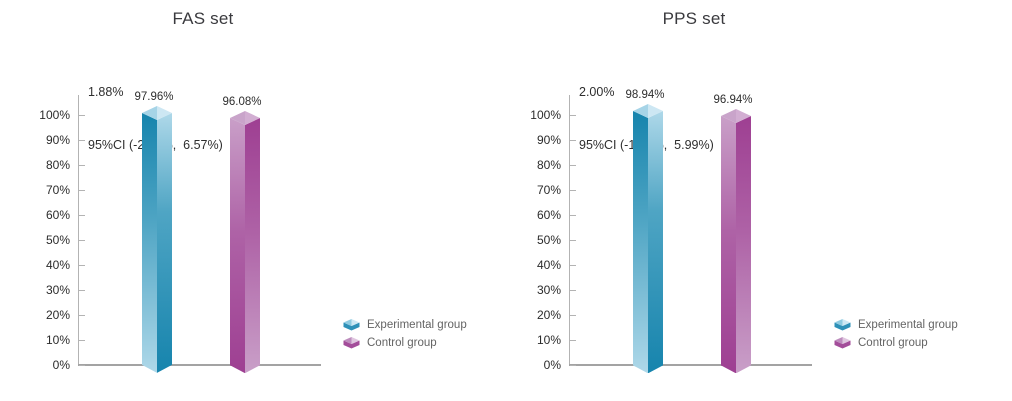 The width and height of the screenshot is (1012, 401). Describe the element at coordinates (154, 97) in the screenshot. I see `bar-value-label: 97.96%` at that location.